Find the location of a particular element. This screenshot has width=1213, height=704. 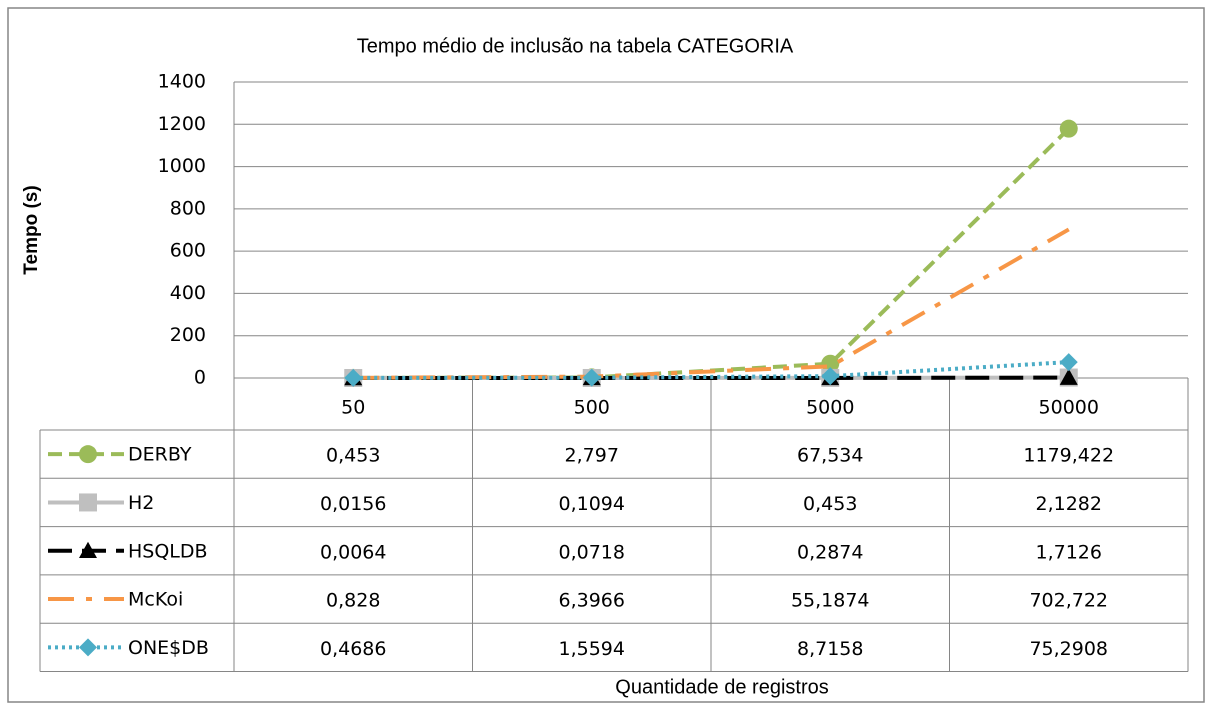

x-axis-title: Quantidade de registros is located at coordinates (721, 687).